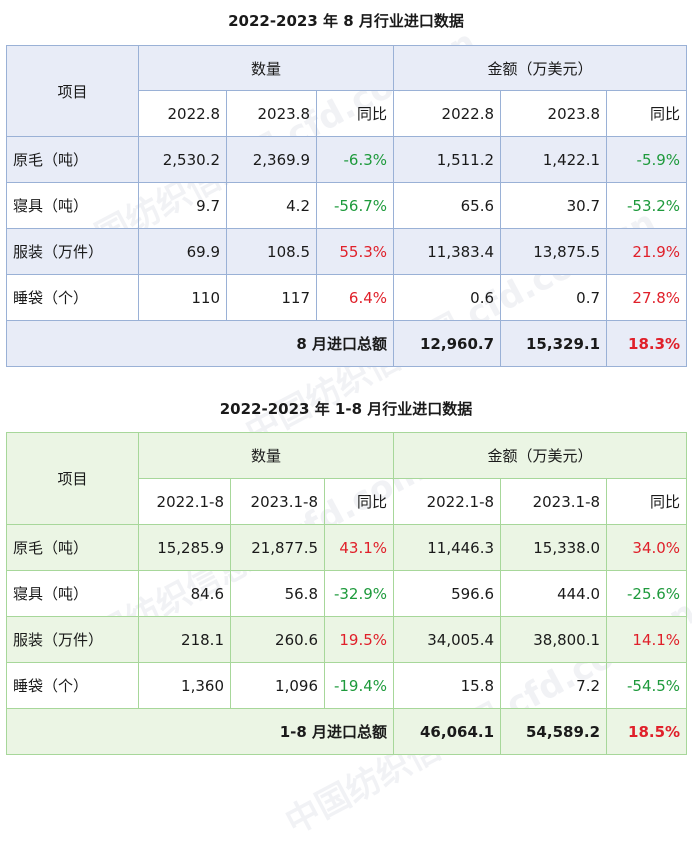 The width and height of the screenshot is (692, 844). I want to click on qty-2022: 2,530.2, so click(182, 159).